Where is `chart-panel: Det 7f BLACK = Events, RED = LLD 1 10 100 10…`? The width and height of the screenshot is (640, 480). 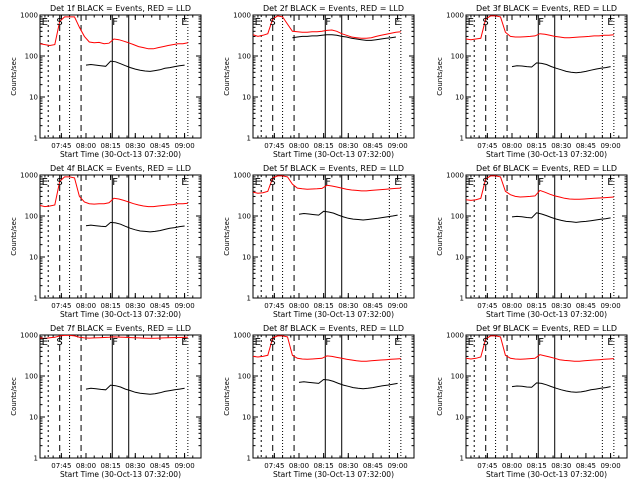 chart-panel: Det 7f BLACK = Events, RED = LLD 1 10 100 10… is located at coordinates (106, 401).